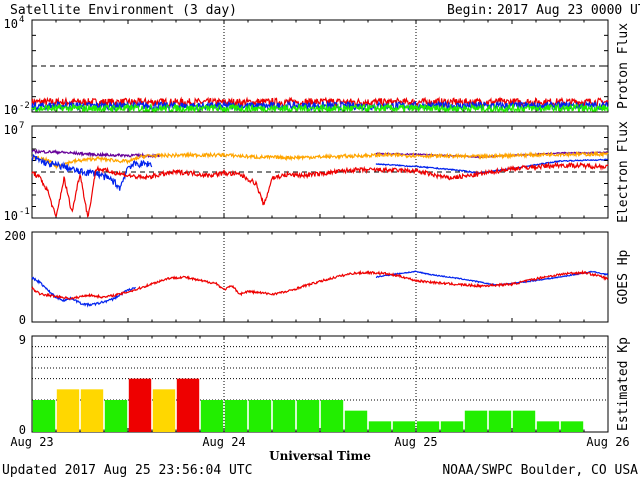  What do you see at coordinates (95, 153) in the screenshot?
I see `series-purple-line` at bounding box center [95, 153].